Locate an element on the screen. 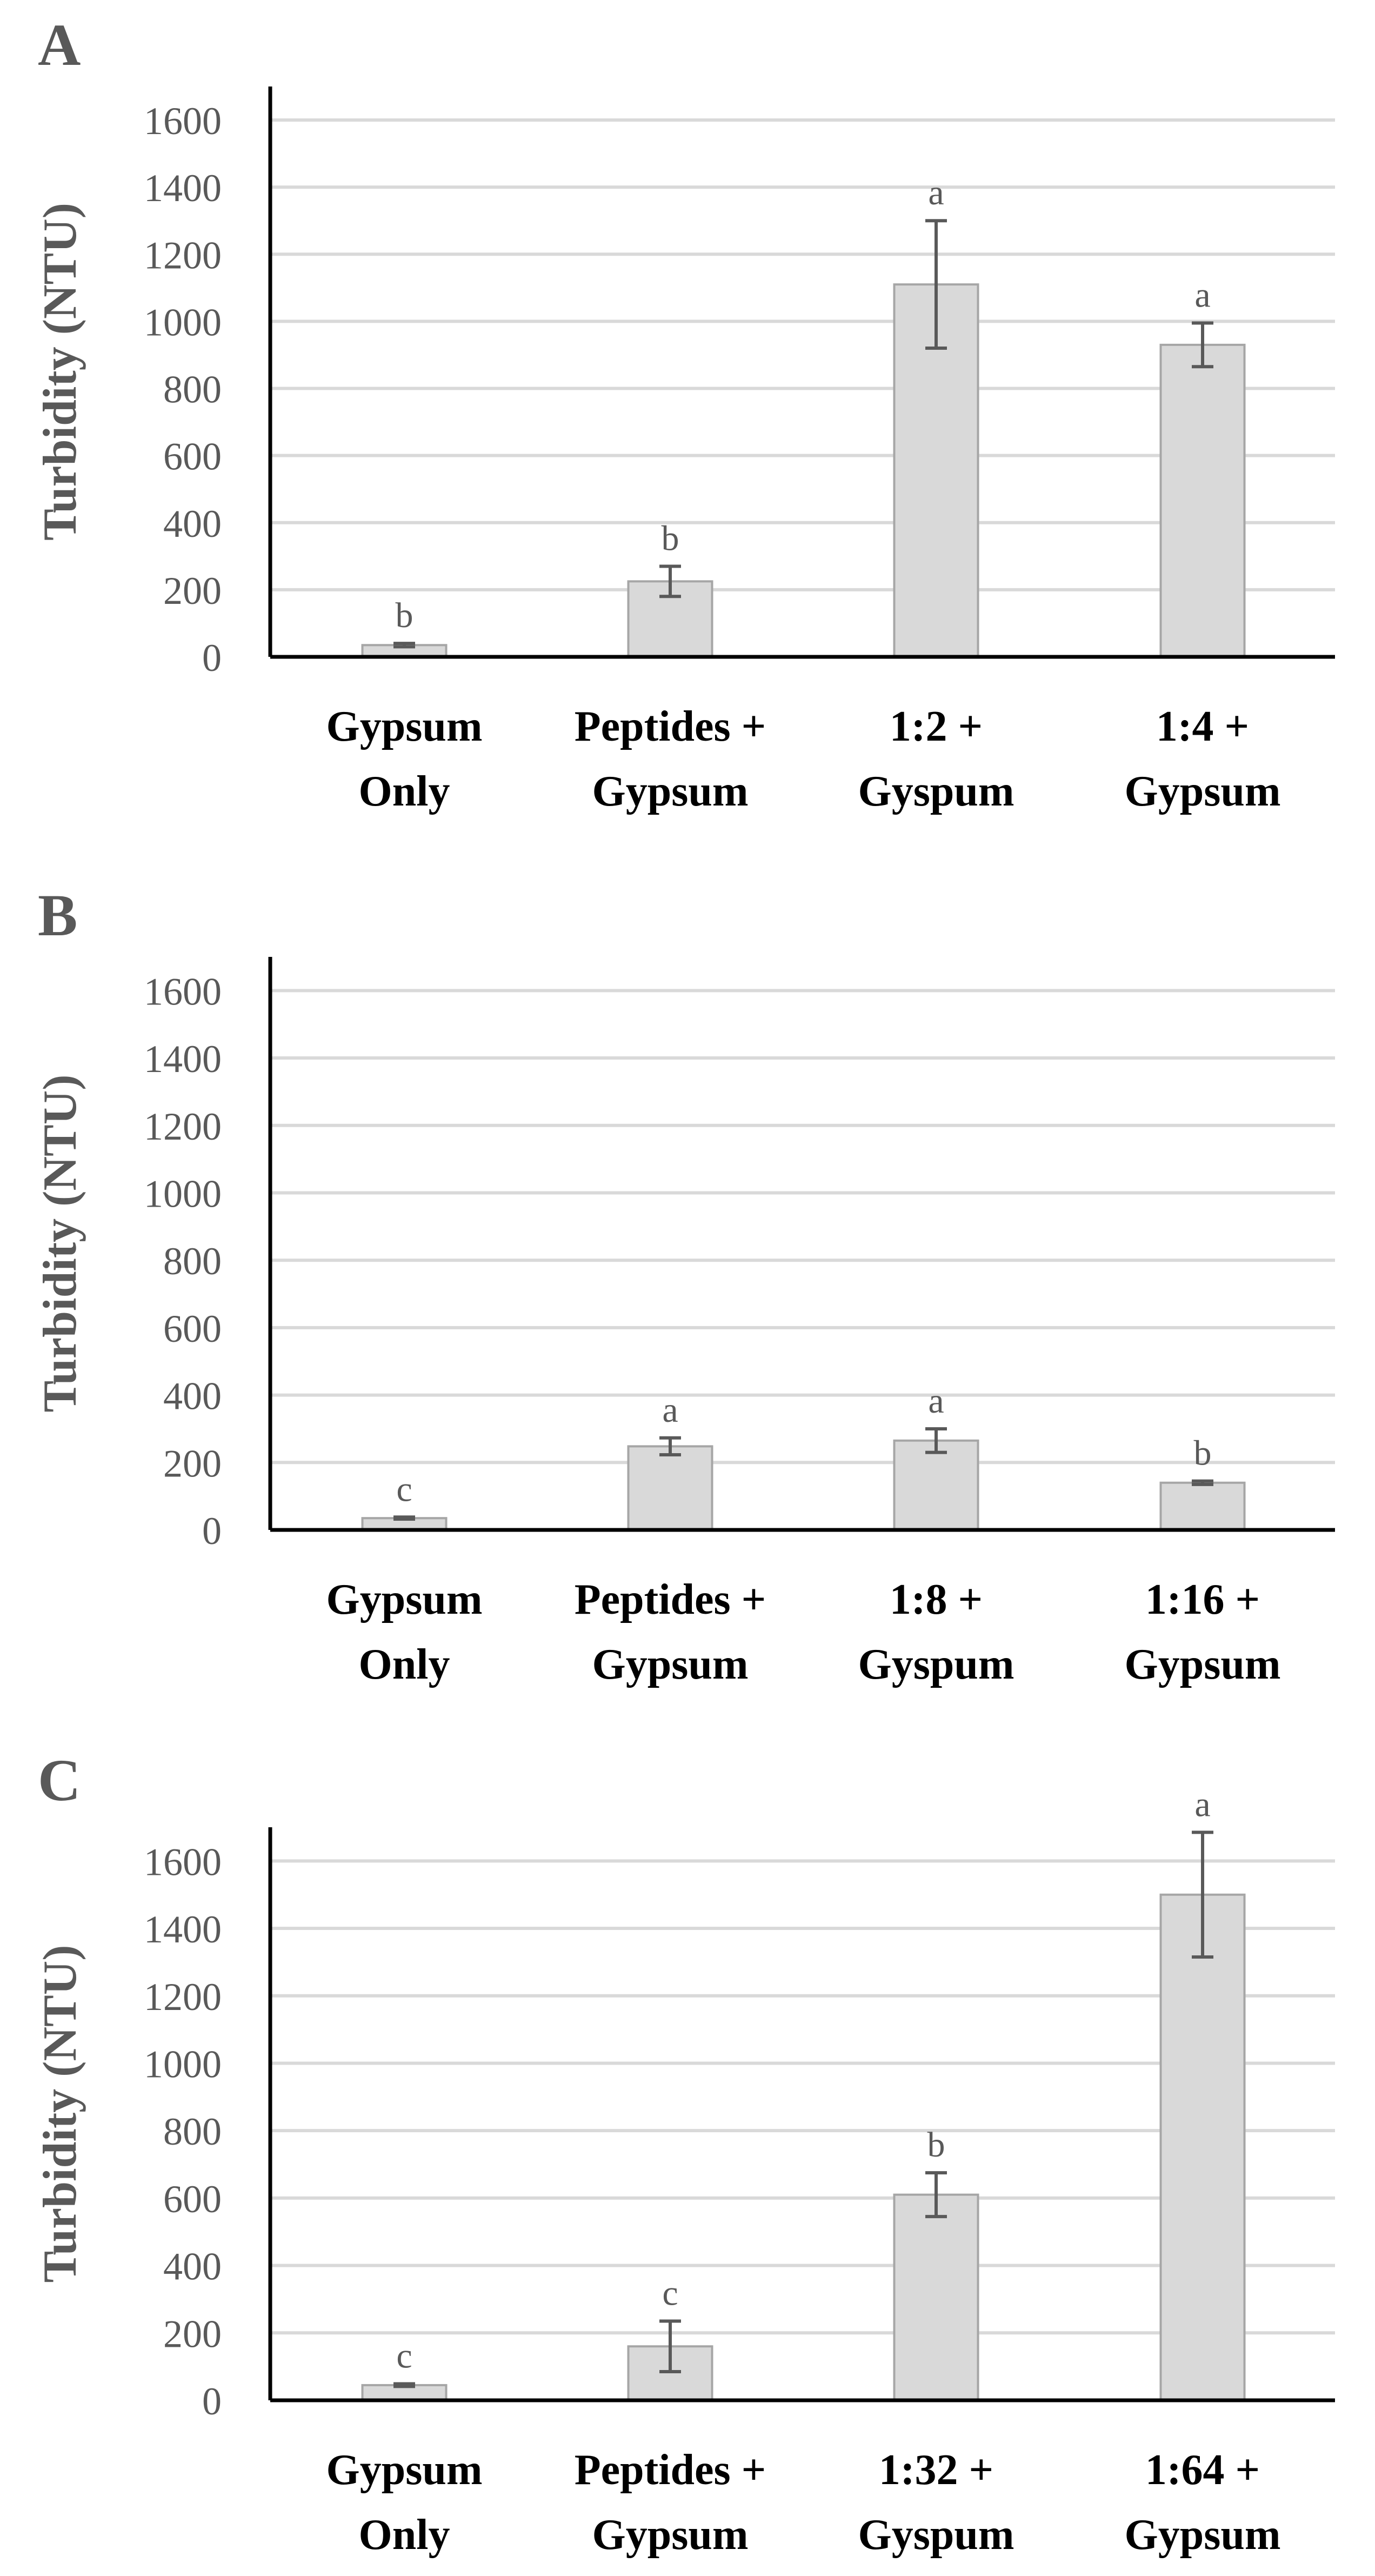 This screenshot has width=1375, height=2576. panel-label: B is located at coordinates (57, 915).